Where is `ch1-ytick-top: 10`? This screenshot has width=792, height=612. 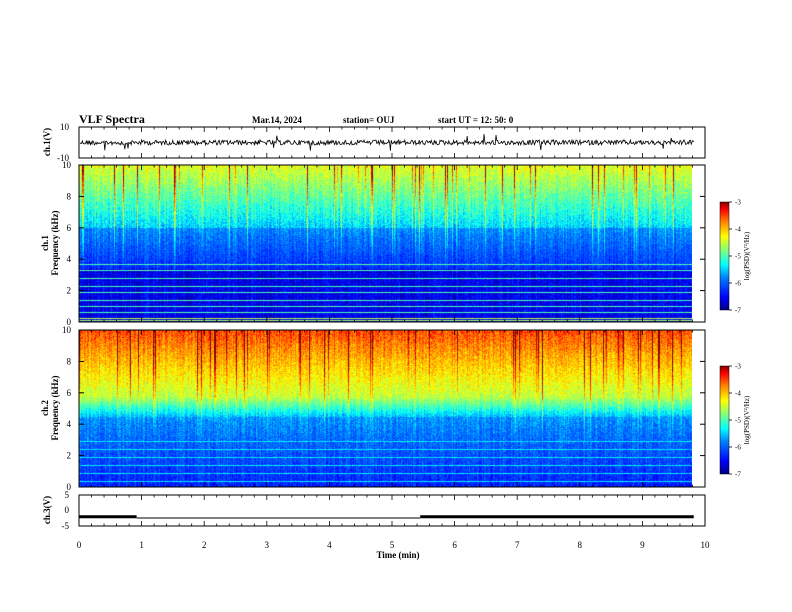
ch1-ytick-top: 10 is located at coordinates (65, 127).